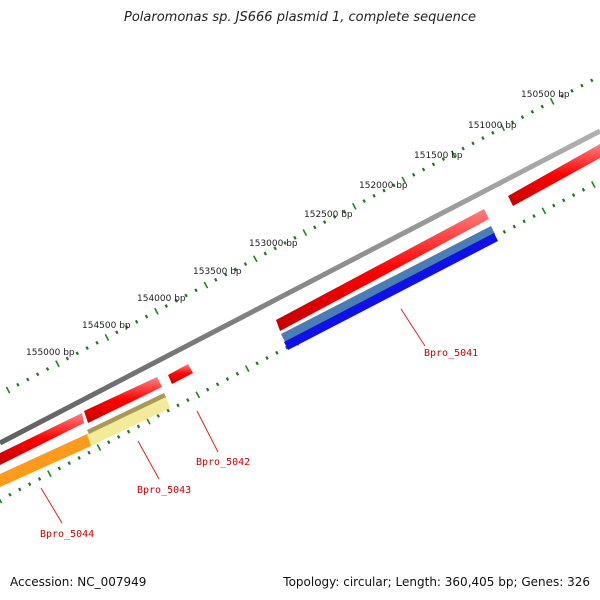 This screenshot has height=600, width=600. What do you see at coordinates (78, 582) in the screenshot?
I see `accession-text: Accession: NC_007949` at bounding box center [78, 582].